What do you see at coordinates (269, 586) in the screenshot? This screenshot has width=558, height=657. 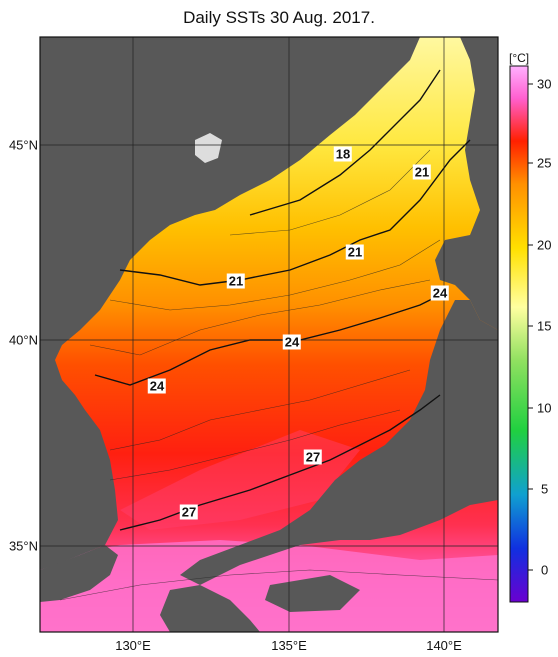 I see `warm-pool-south` at bounding box center [269, 586].